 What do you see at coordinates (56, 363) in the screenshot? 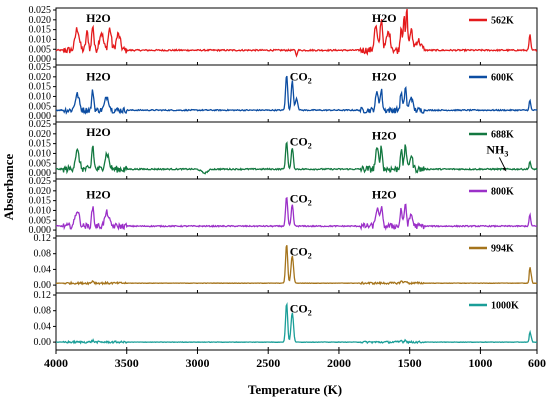
I see `x-tick-label: 4000` at bounding box center [56, 363].